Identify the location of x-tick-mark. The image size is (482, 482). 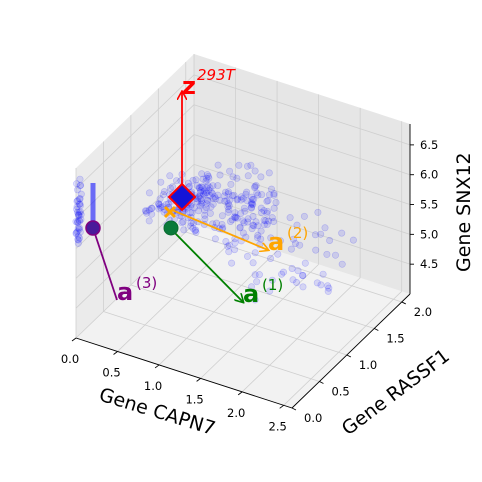
(240, 393).